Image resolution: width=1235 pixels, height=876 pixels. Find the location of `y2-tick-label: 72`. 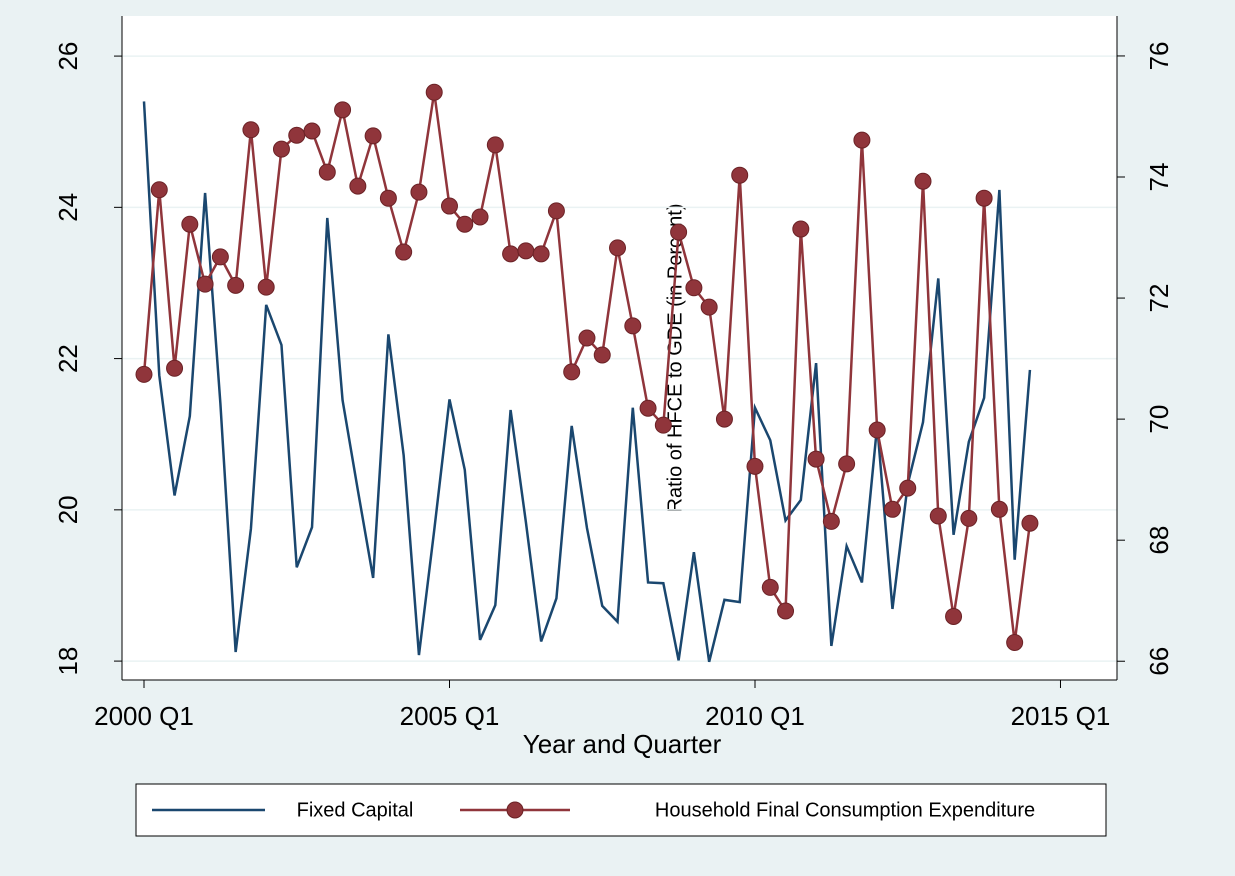

y2-tick-label: 72 is located at coordinates (1159, 298).